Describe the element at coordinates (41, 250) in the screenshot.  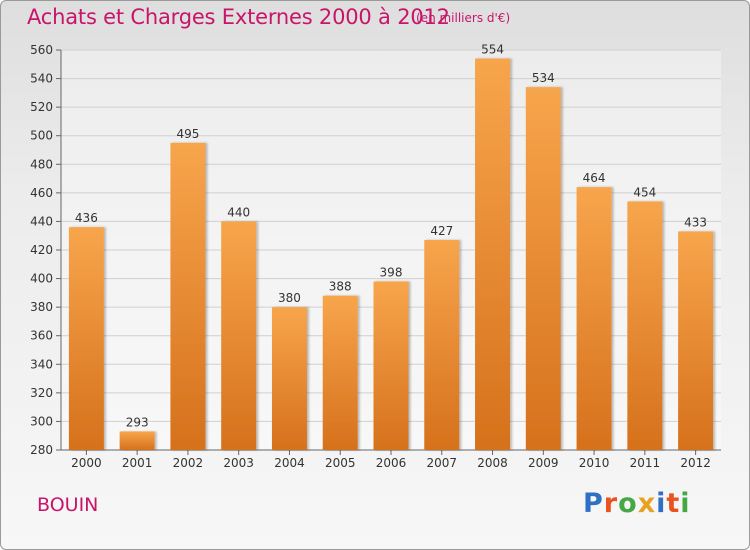
I see `y-tick-label: 420` at that location.